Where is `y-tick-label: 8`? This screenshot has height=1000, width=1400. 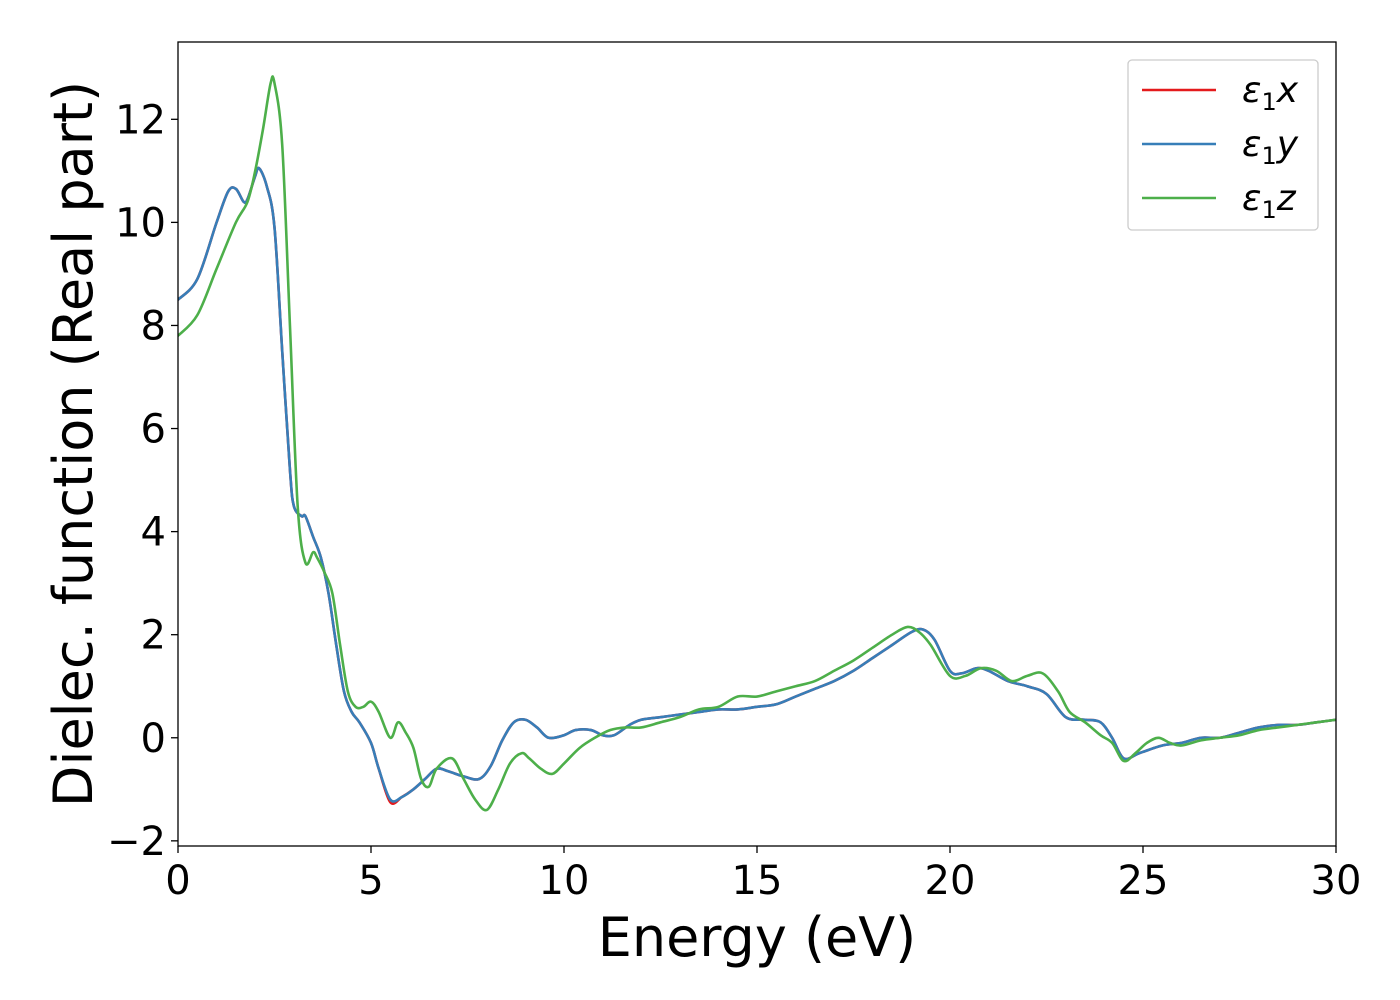
y-tick-label: 8 is located at coordinates (153, 326).